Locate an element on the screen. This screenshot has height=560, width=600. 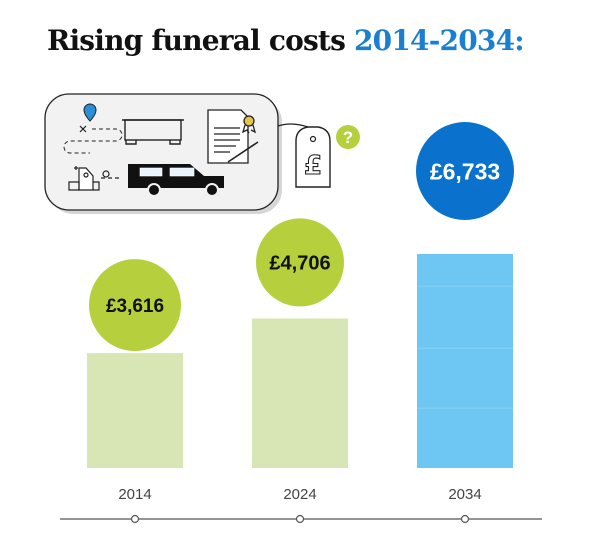
x-tick-label-2024: 2024 is located at coordinates (299, 494).